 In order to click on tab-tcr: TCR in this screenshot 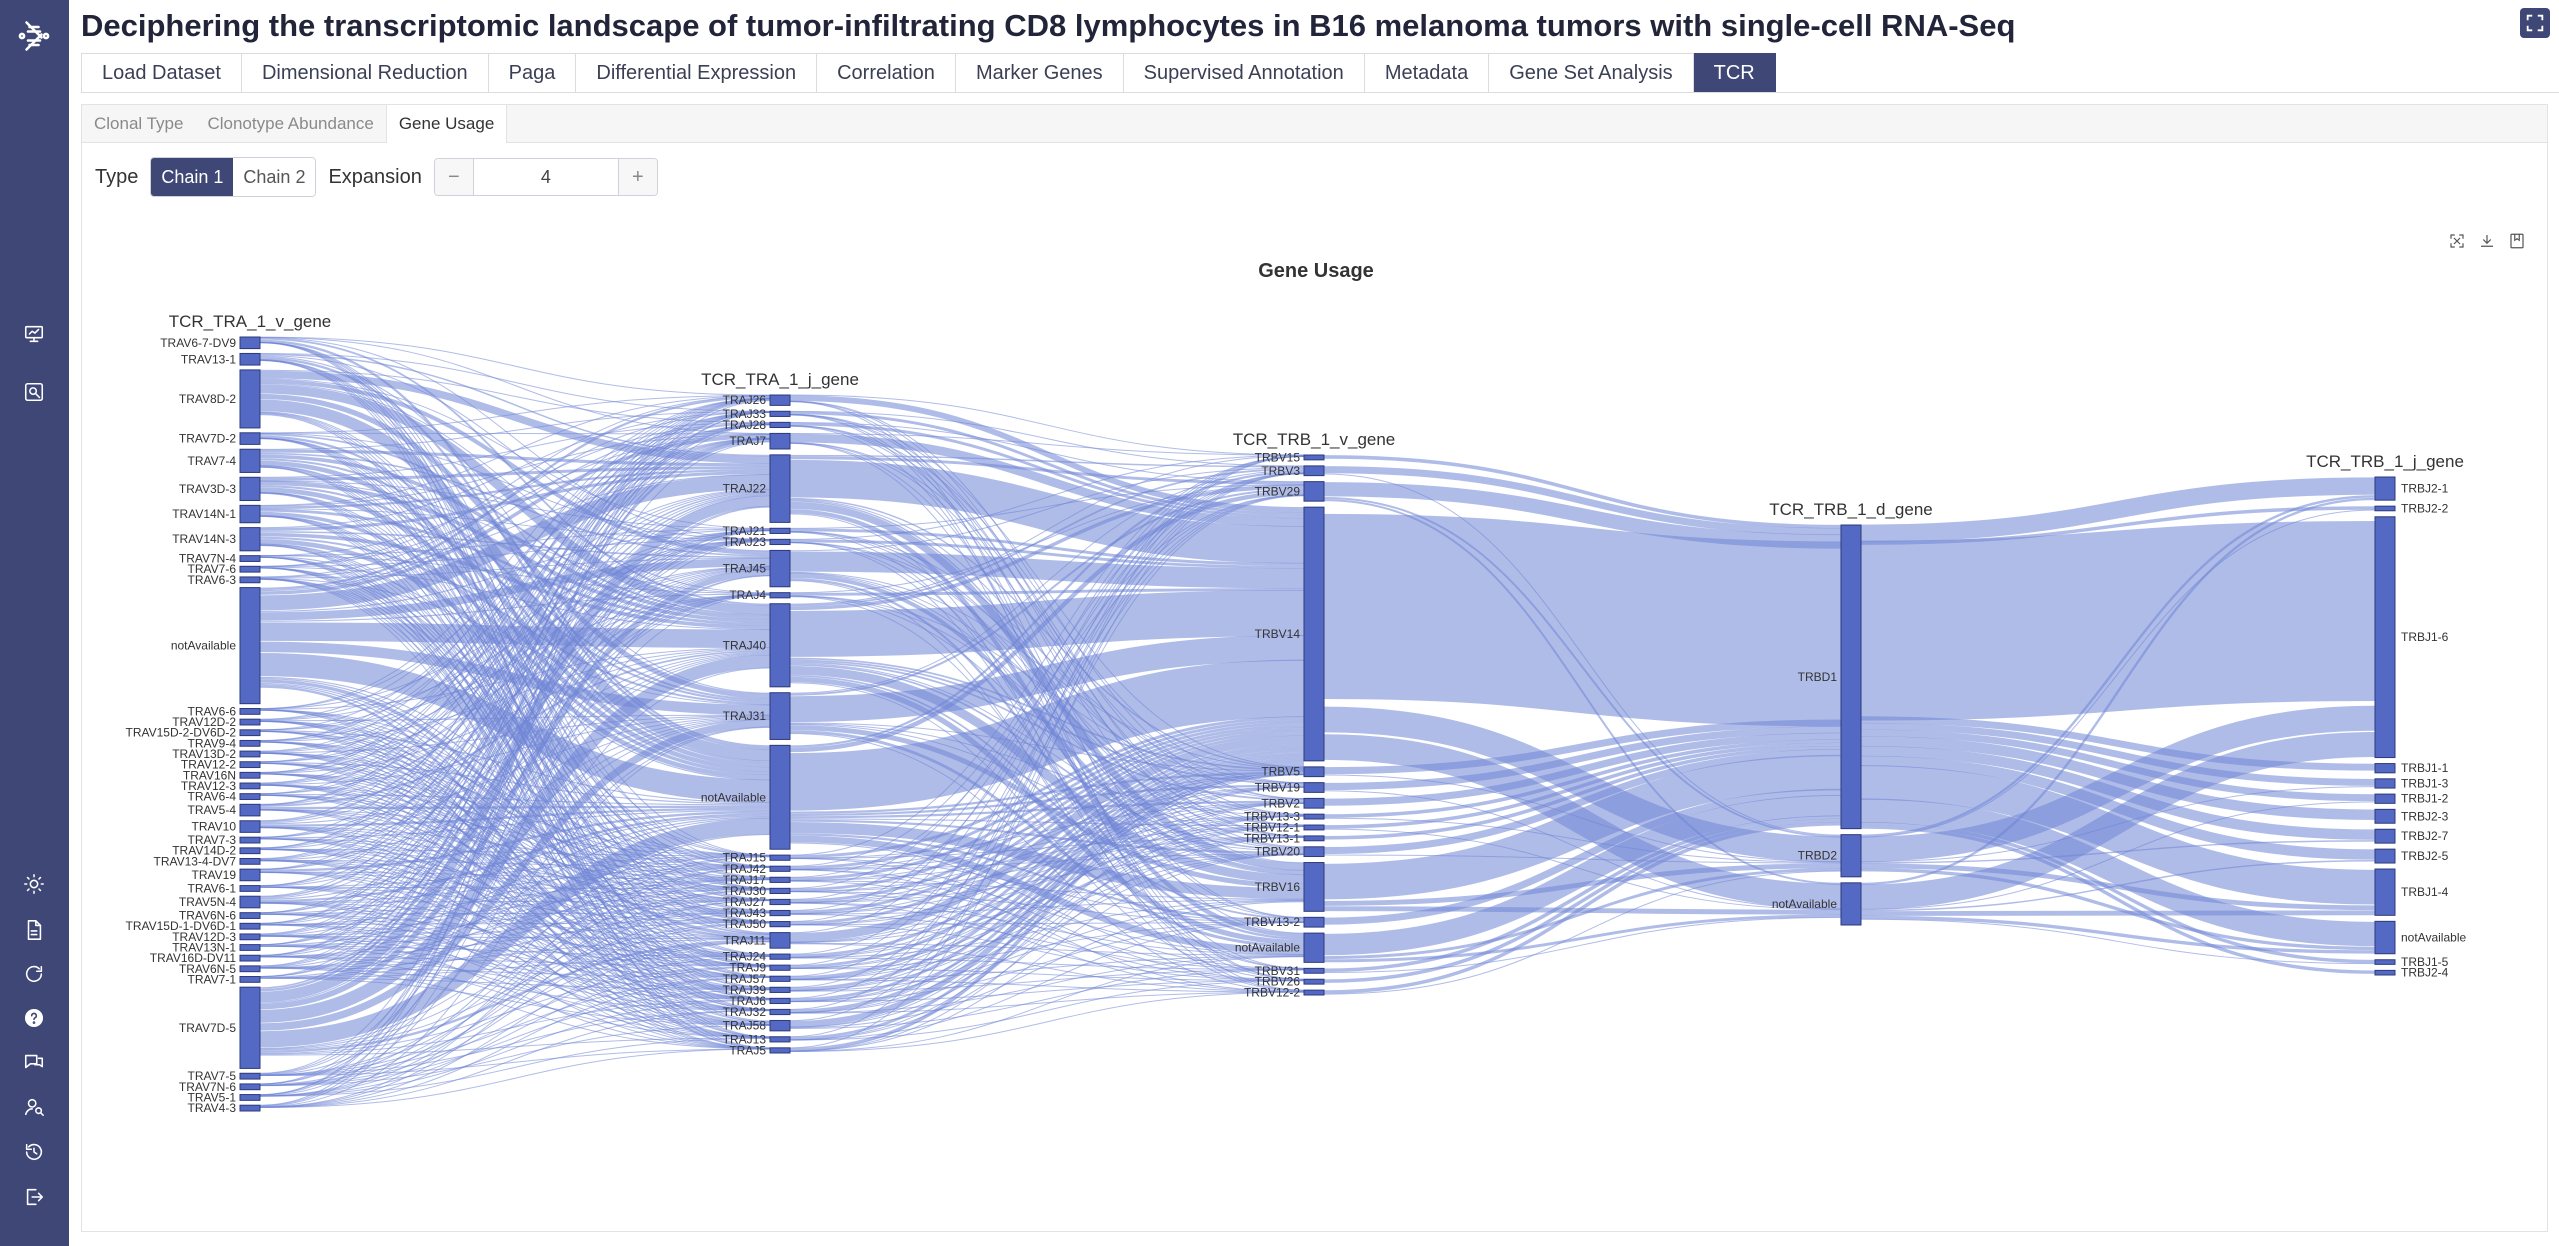, I will do `click(1734, 73)`.